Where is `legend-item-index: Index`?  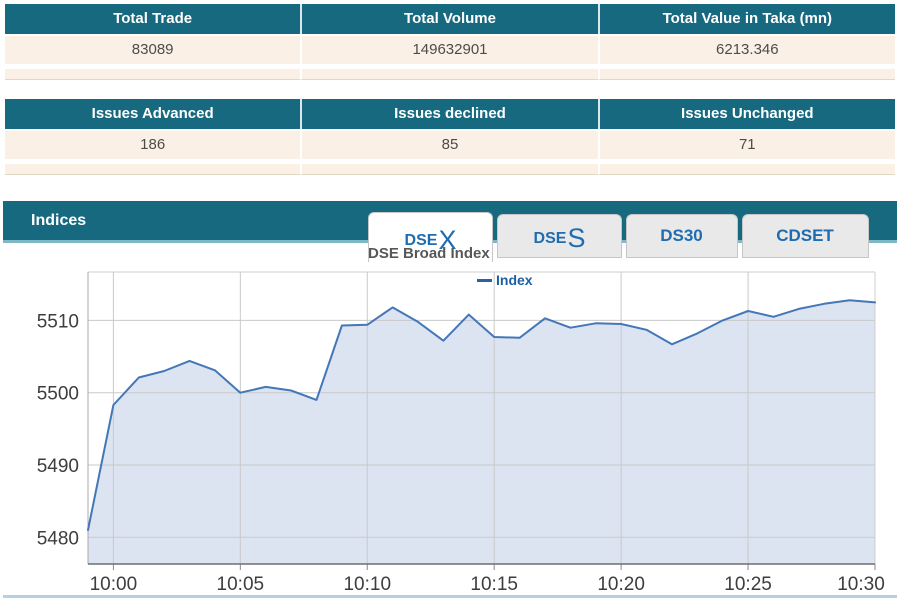
legend-item-index: Index is located at coordinates (505, 280).